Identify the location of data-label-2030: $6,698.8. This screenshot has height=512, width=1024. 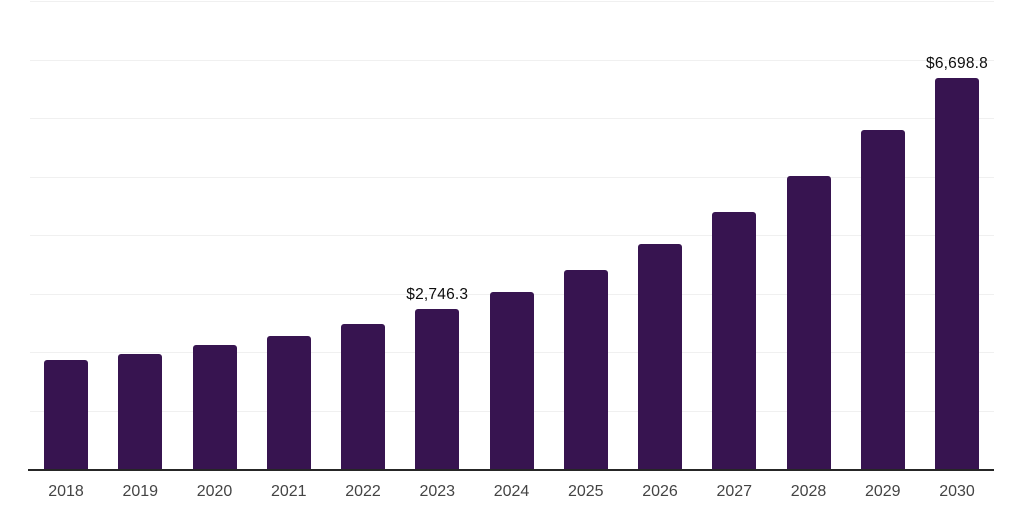
(957, 64).